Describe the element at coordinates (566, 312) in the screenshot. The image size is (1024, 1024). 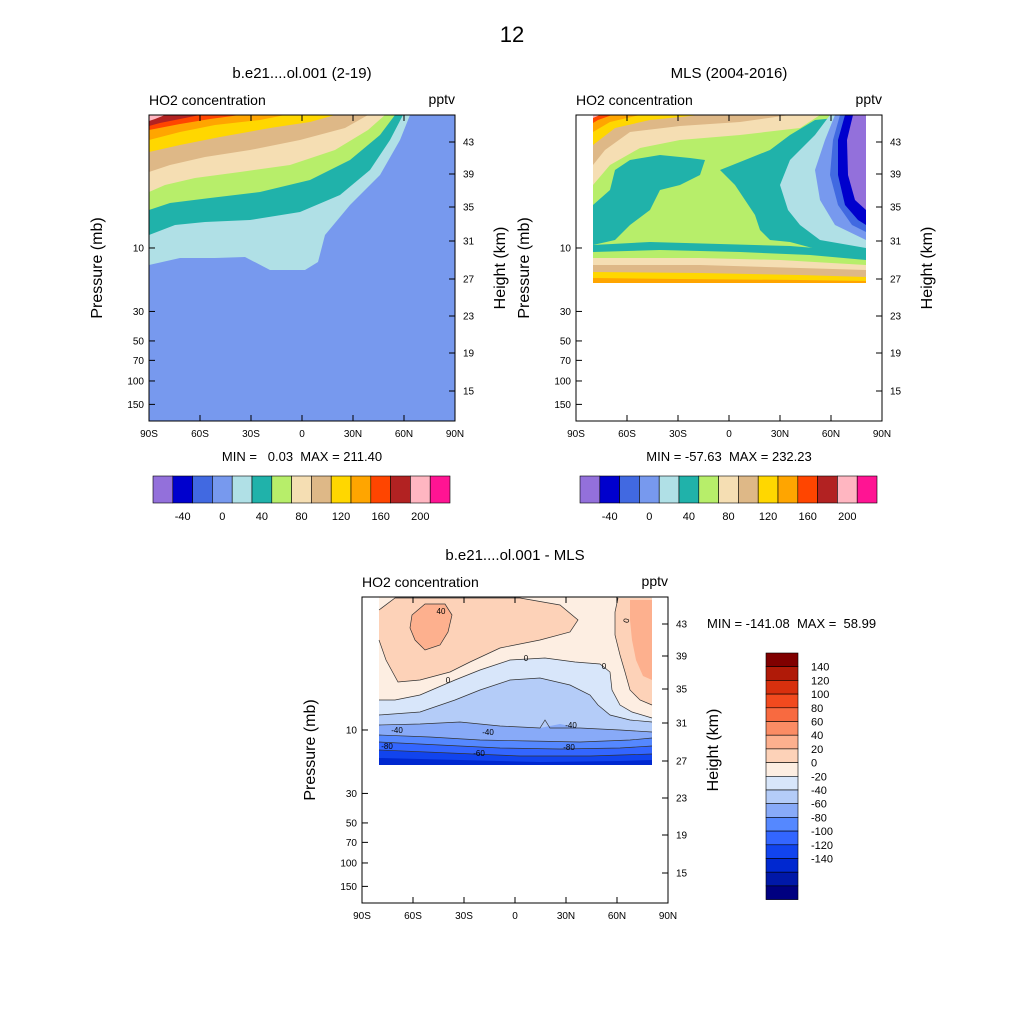
I see `obs-y-tick-label: 30` at that location.